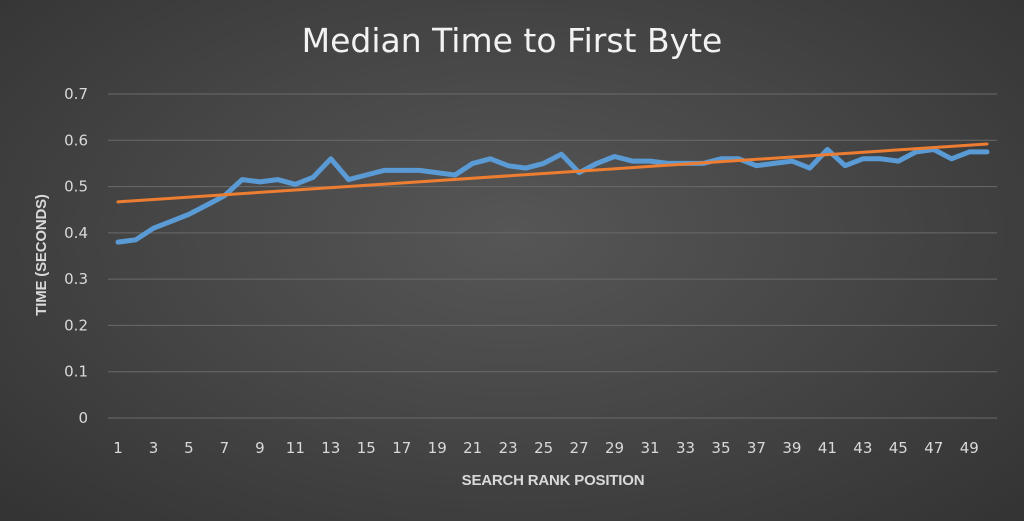 Image resolution: width=1024 pixels, height=521 pixels. I want to click on x-tick-label: 21, so click(472, 448).